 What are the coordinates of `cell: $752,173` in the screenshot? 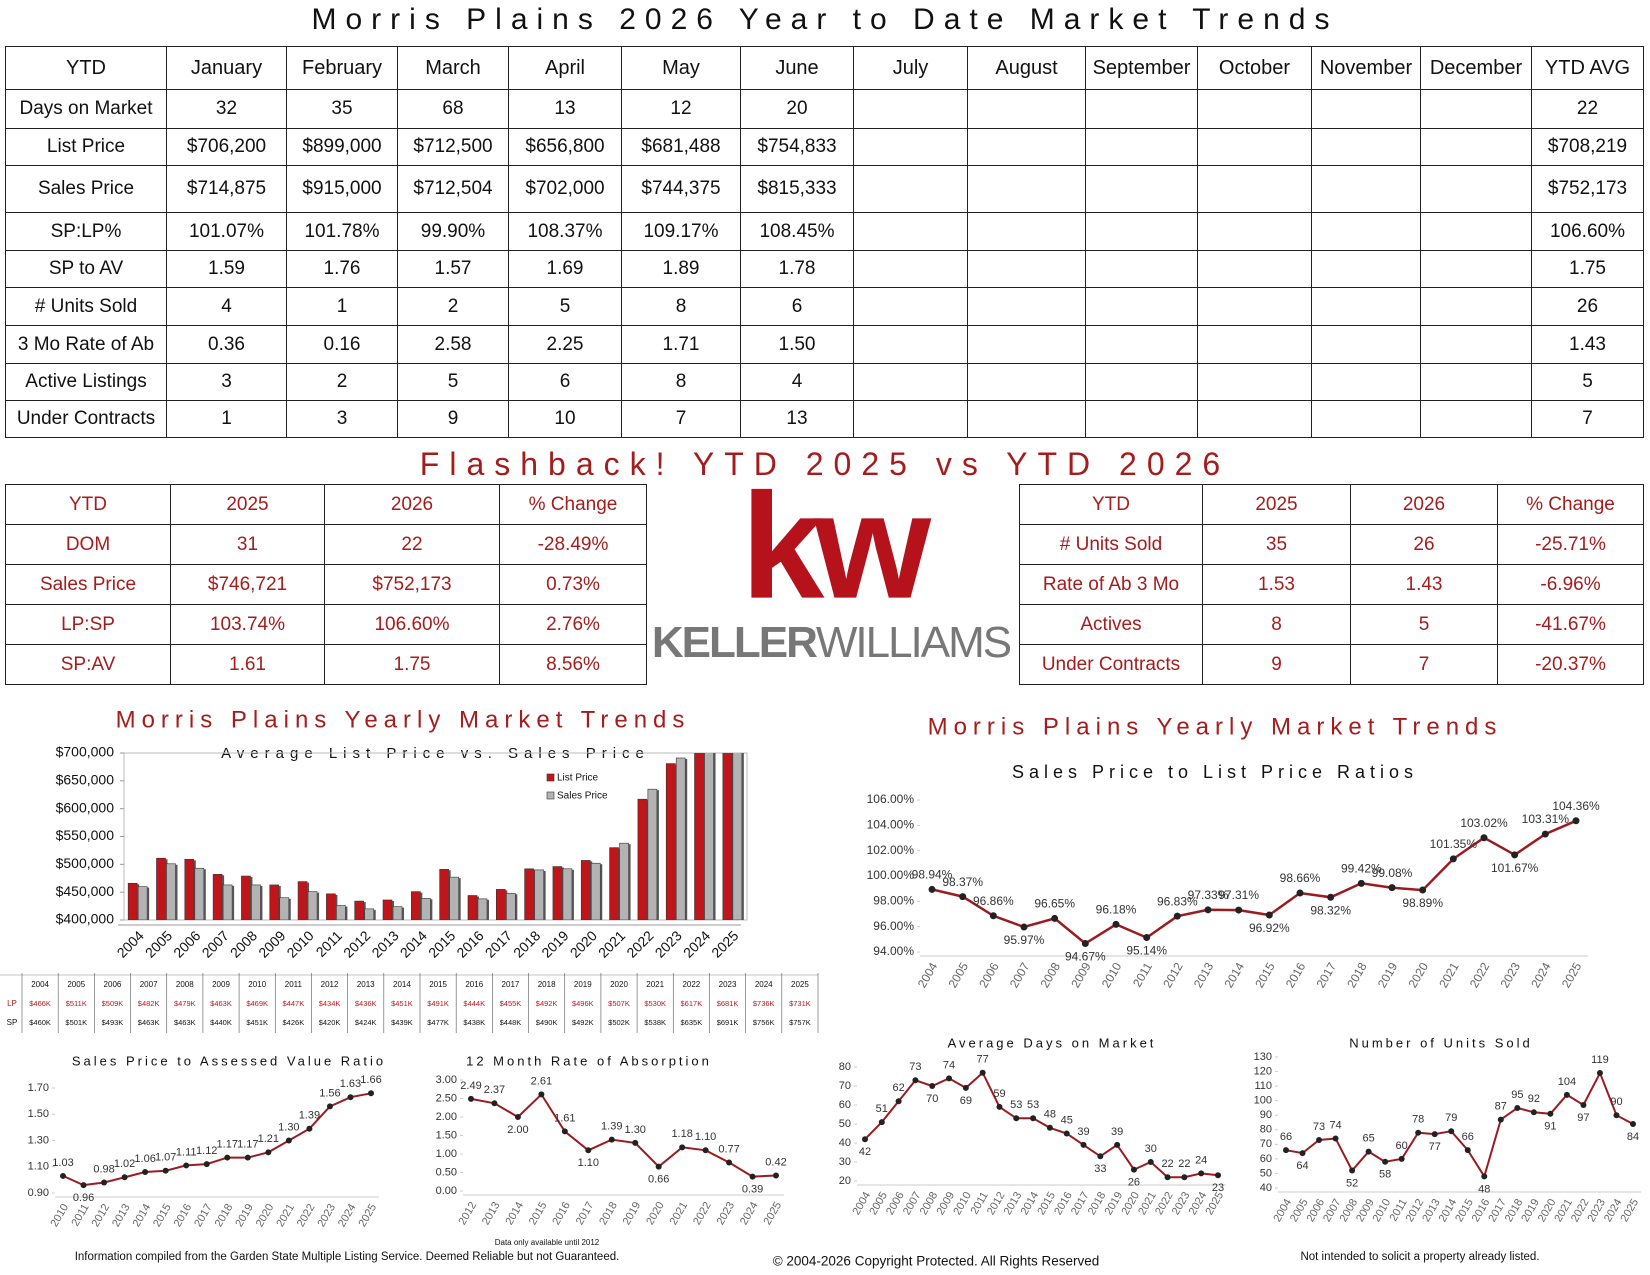 It's located at (412, 584).